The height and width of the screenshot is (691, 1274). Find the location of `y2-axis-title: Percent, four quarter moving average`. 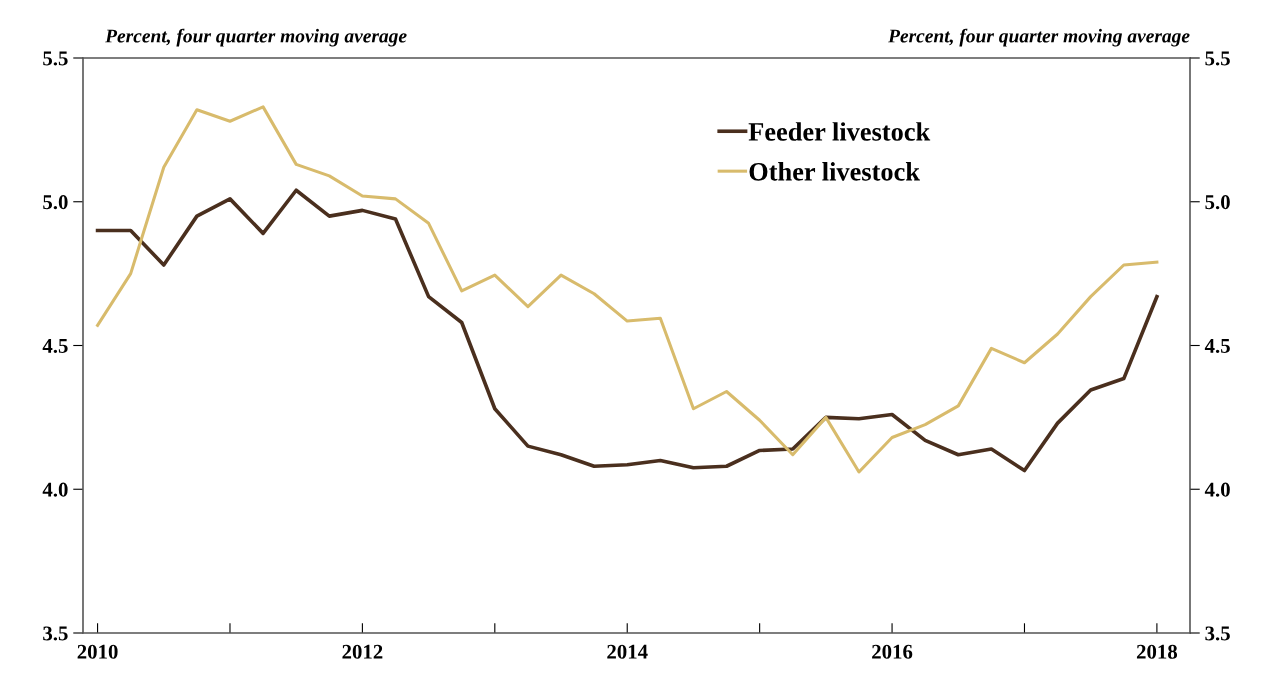

y2-axis-title: Percent, four quarter moving average is located at coordinates (1039, 37).